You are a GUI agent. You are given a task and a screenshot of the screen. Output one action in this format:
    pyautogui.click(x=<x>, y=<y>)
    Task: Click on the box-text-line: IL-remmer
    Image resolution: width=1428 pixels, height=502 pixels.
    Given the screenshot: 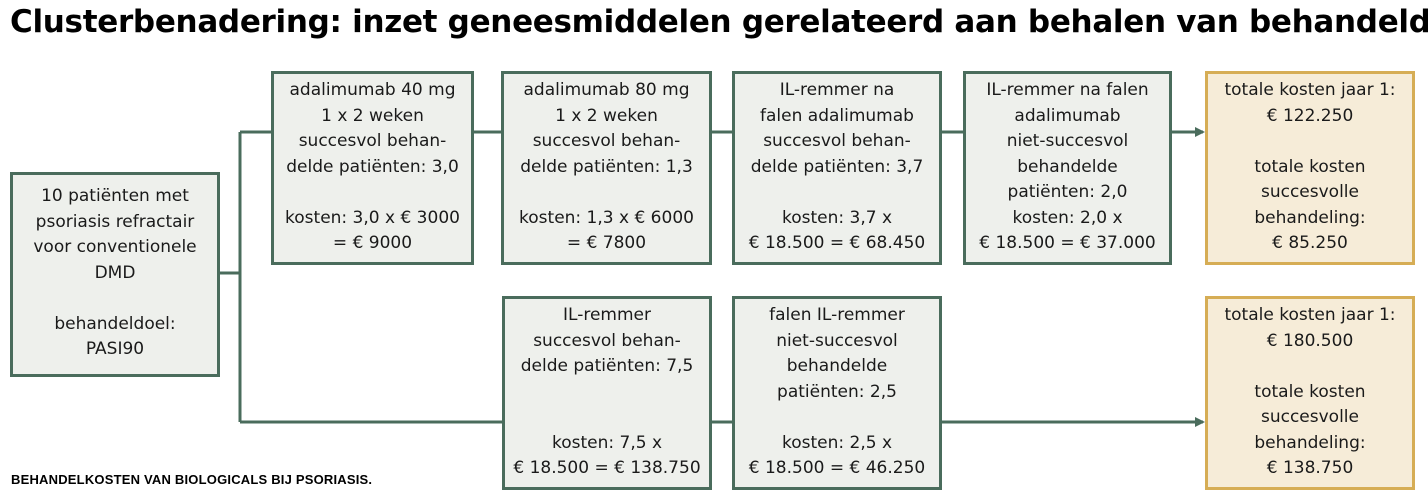 What is the action you would take?
    pyautogui.click(x=607, y=315)
    